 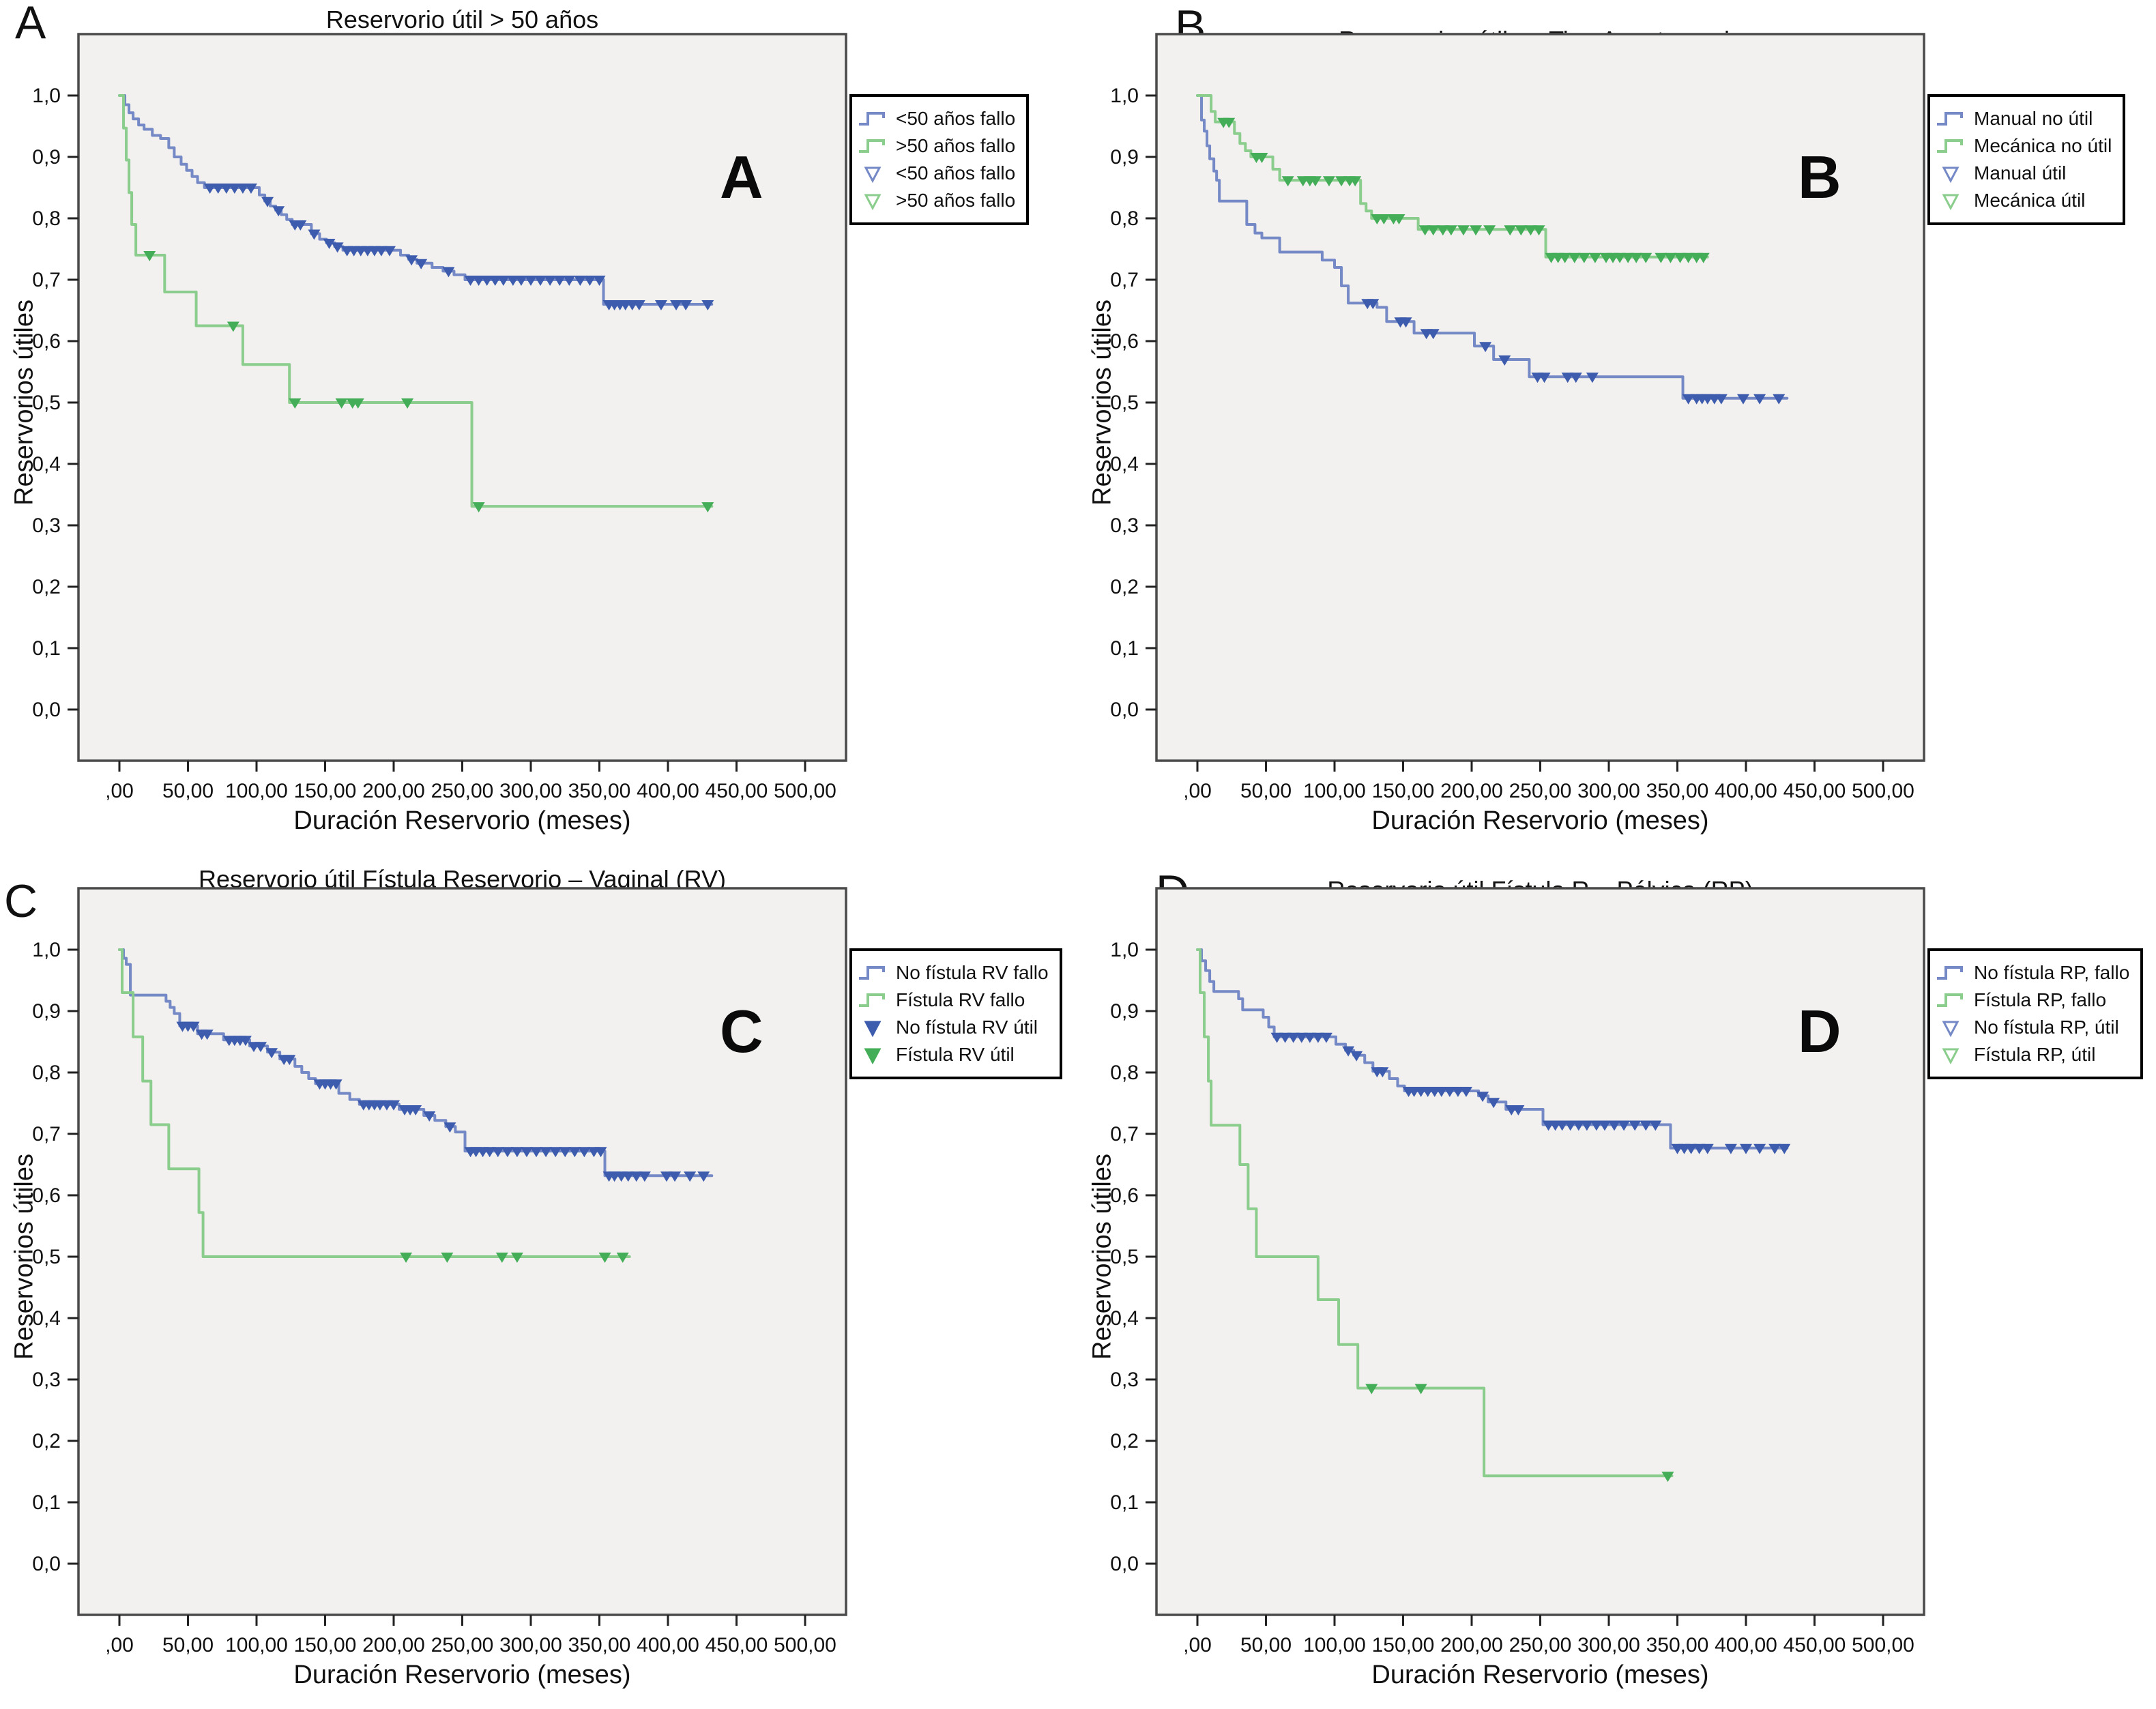 What do you see at coordinates (1124, 950) in the screenshot?
I see `y-tick-label: 1,0` at bounding box center [1124, 950].